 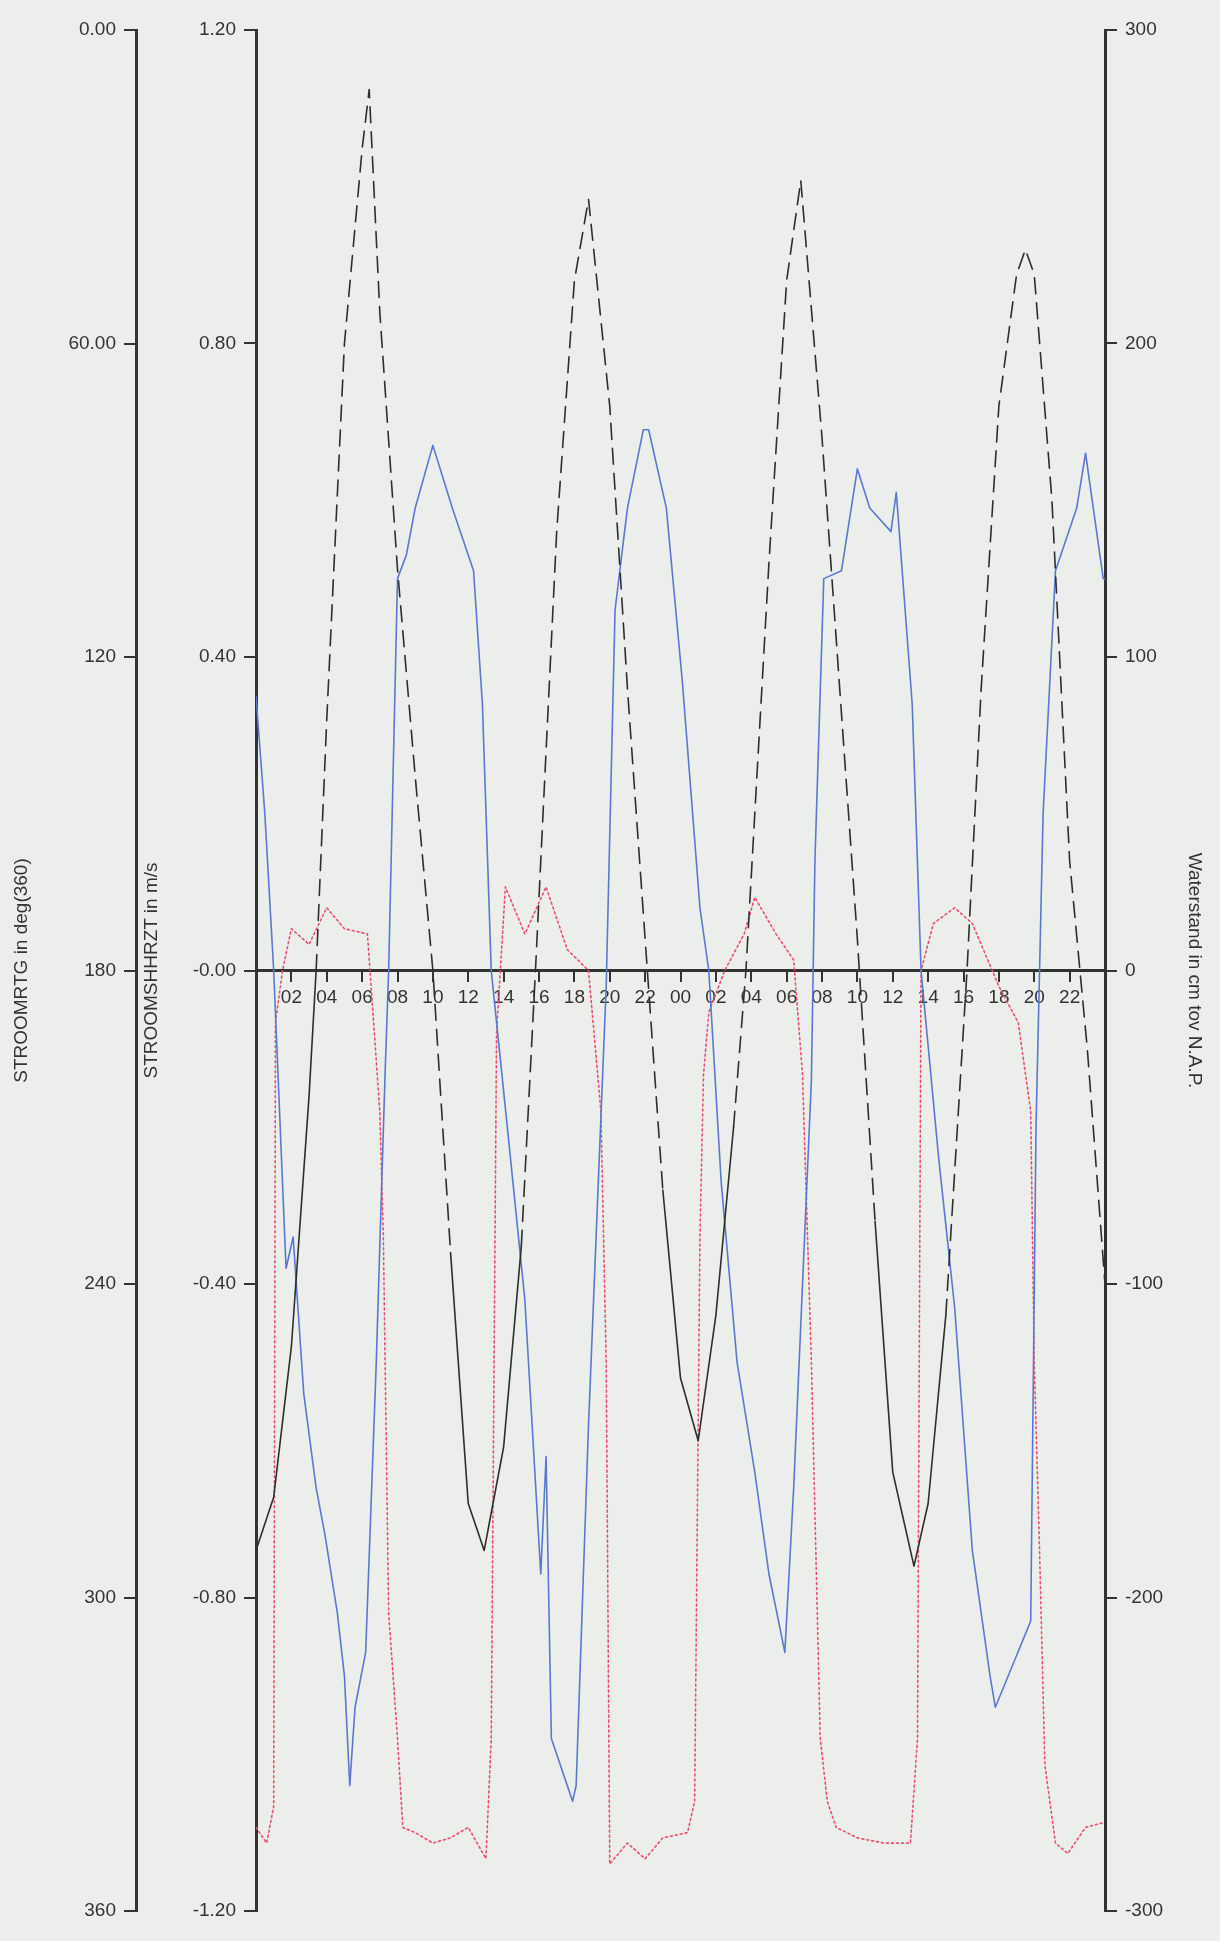 What do you see at coordinates (100, 1596) in the screenshot?
I see `y3-tick-label: 300` at bounding box center [100, 1596].